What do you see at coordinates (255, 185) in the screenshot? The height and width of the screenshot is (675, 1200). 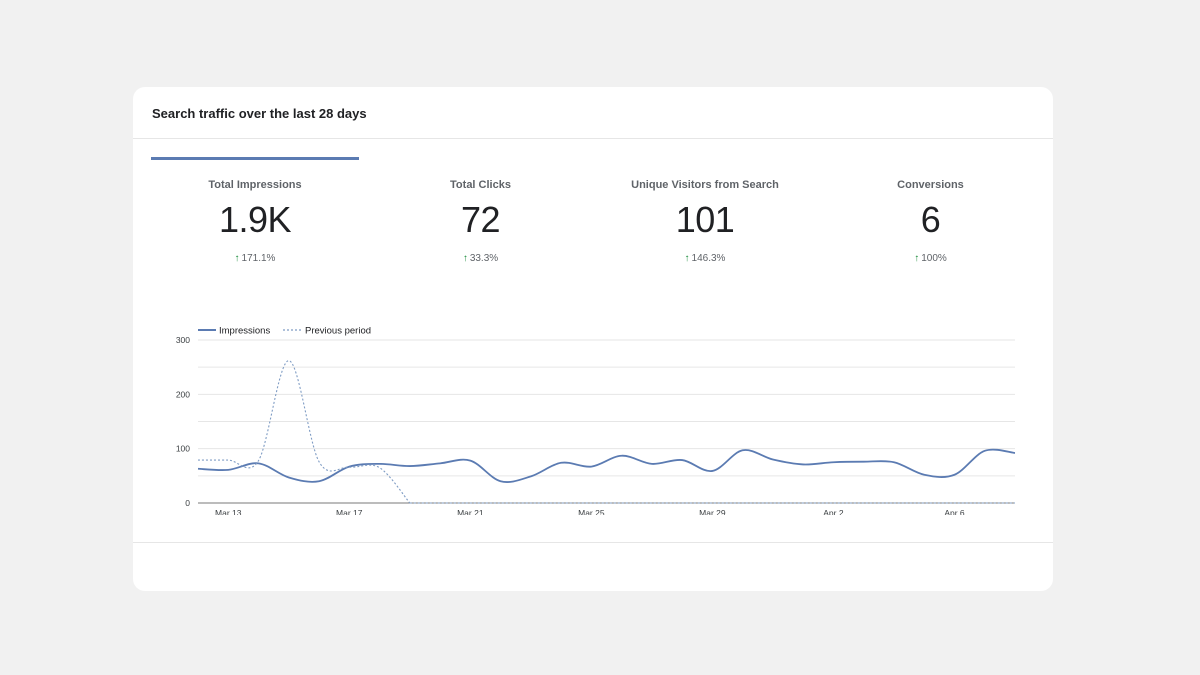 I see `kpi-label: Total Impressions` at bounding box center [255, 185].